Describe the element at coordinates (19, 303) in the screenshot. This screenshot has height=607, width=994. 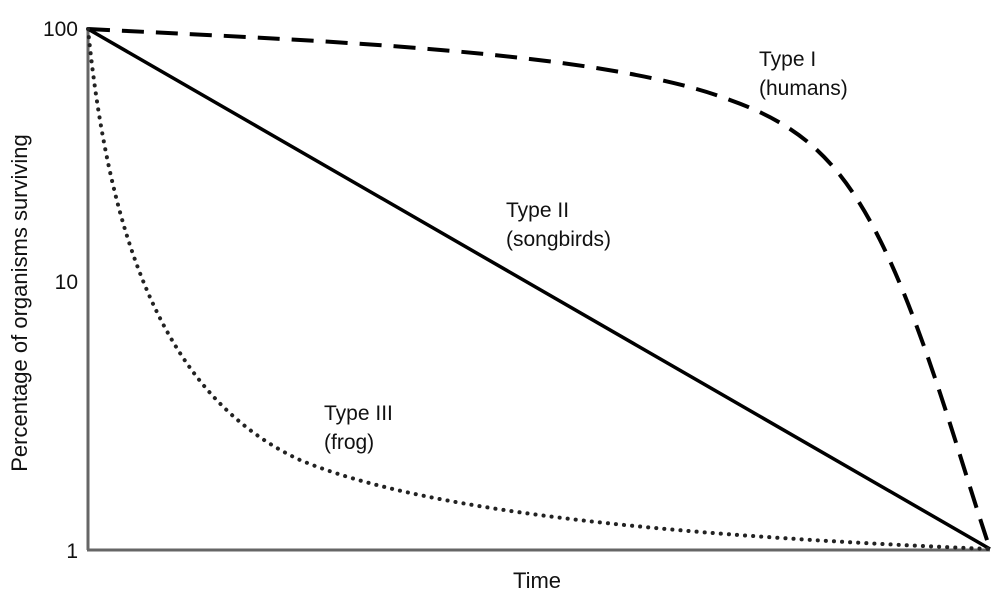
I see `y-axis-label: Percentage of organisms surviving` at that location.